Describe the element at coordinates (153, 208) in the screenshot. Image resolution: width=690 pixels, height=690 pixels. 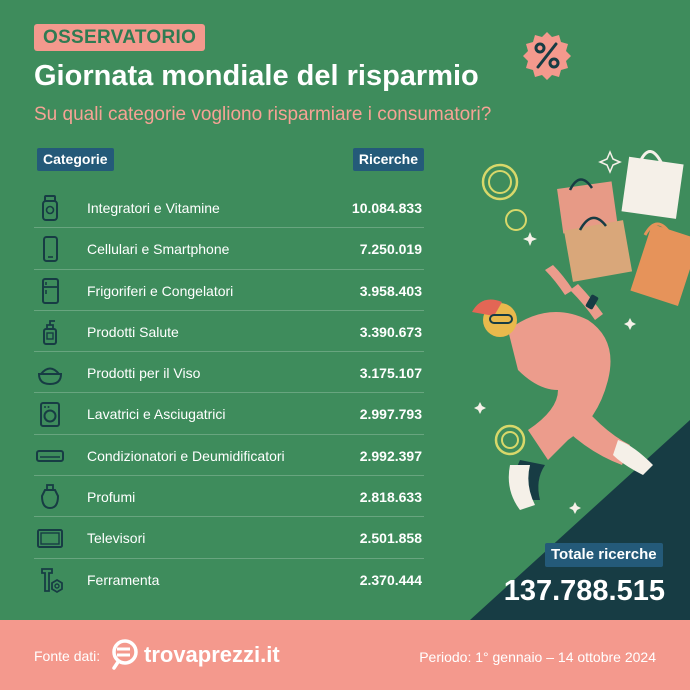
I see `category-label: Integratori e Vitamine` at that location.